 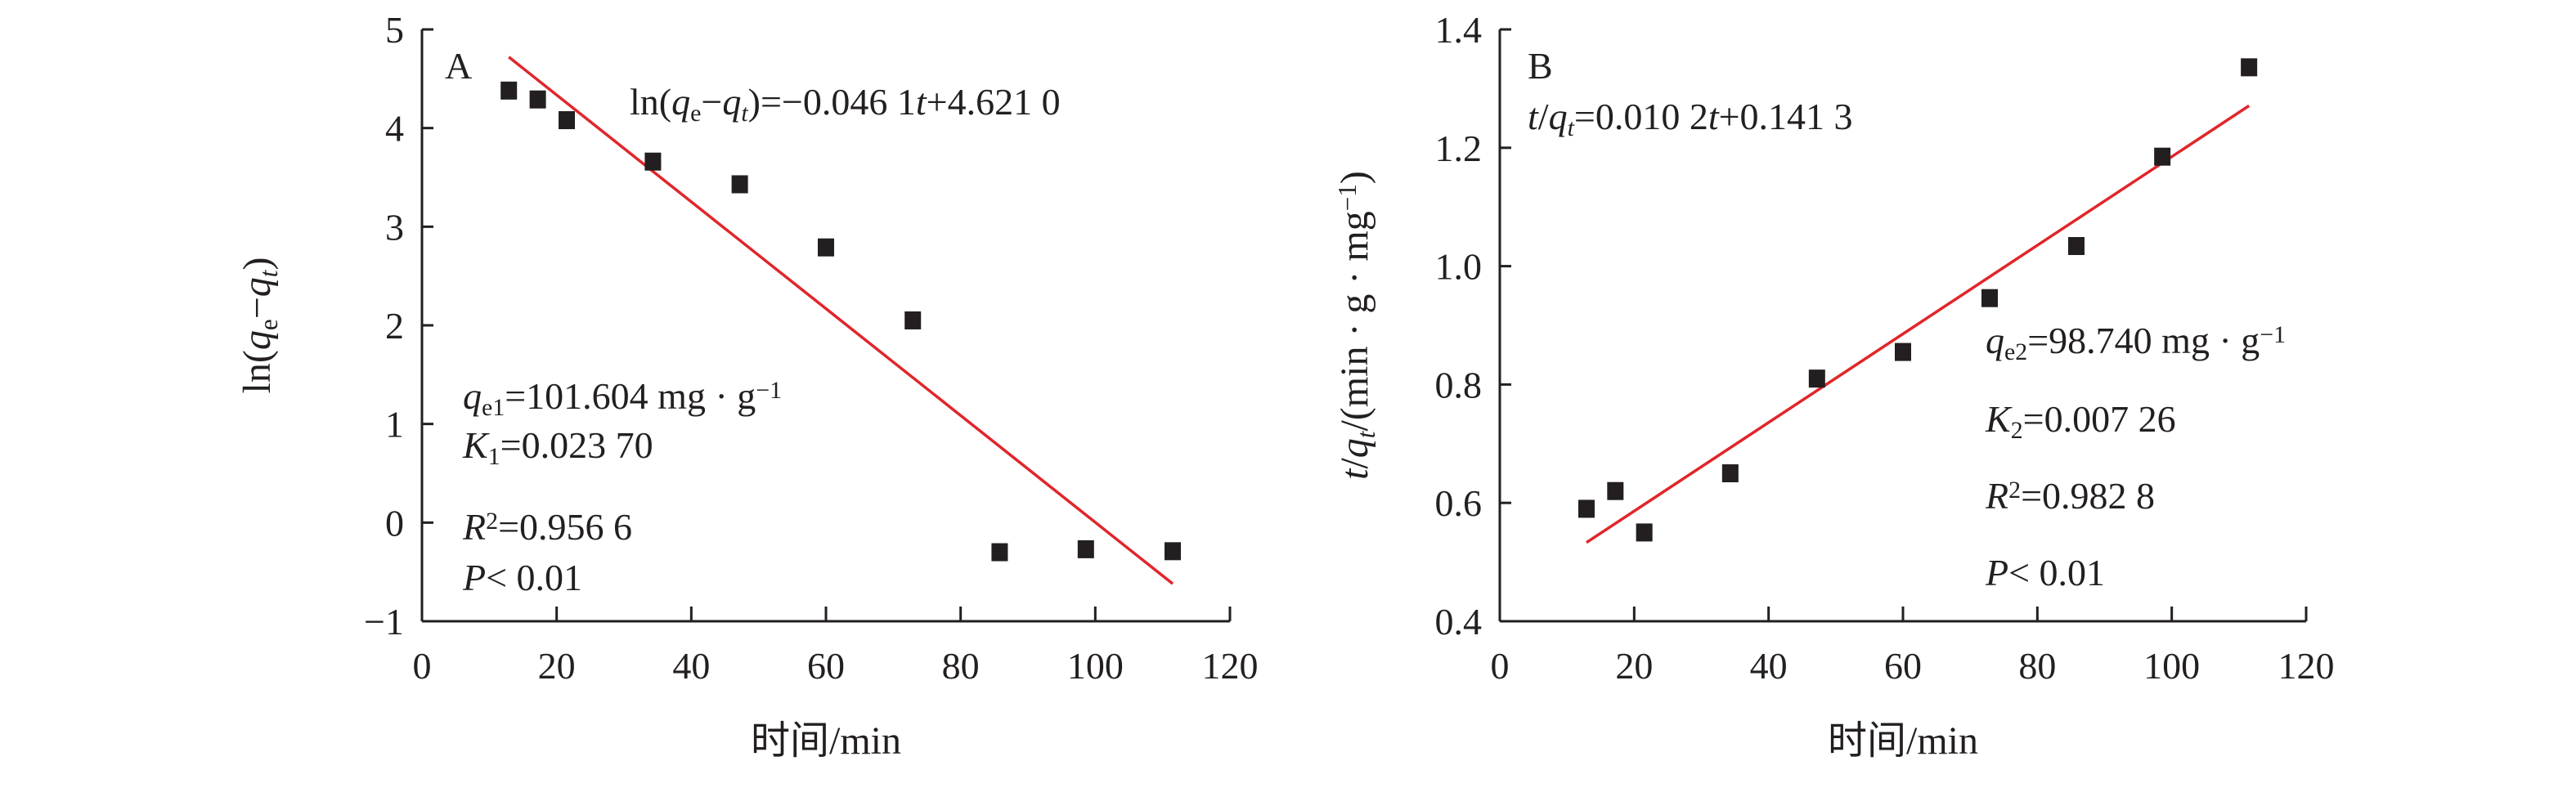 What do you see at coordinates (384, 621) in the screenshot?
I see `y-tick-label: −1` at bounding box center [384, 621].